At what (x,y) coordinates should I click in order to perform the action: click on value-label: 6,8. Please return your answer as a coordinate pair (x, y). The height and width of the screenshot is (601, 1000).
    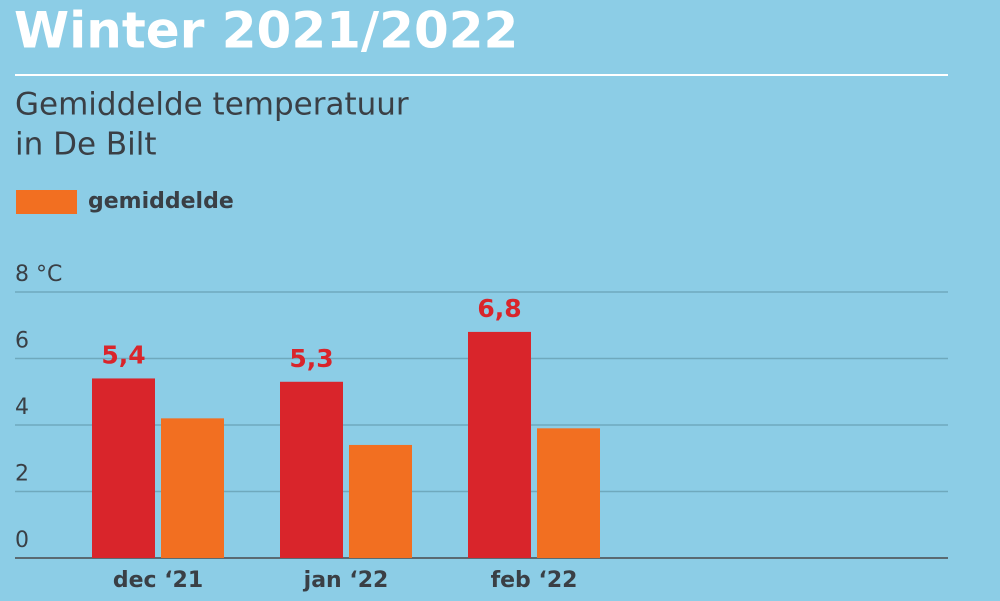
    Looking at the image, I should click on (499, 308).